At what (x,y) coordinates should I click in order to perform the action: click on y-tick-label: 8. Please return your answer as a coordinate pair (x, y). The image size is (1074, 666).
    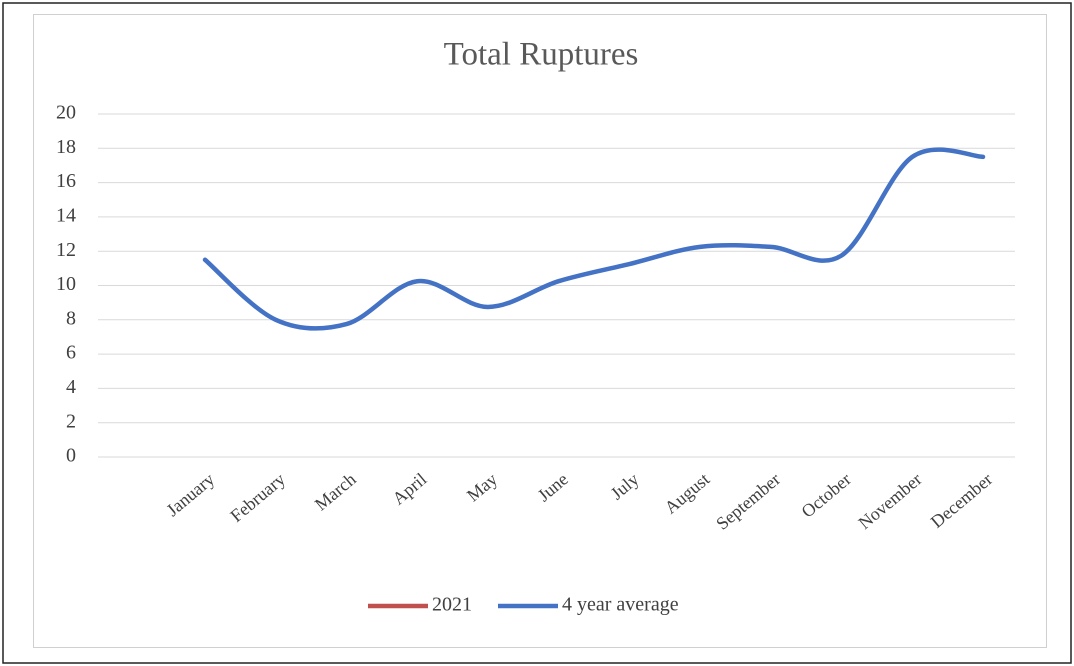
    Looking at the image, I should click on (71, 318).